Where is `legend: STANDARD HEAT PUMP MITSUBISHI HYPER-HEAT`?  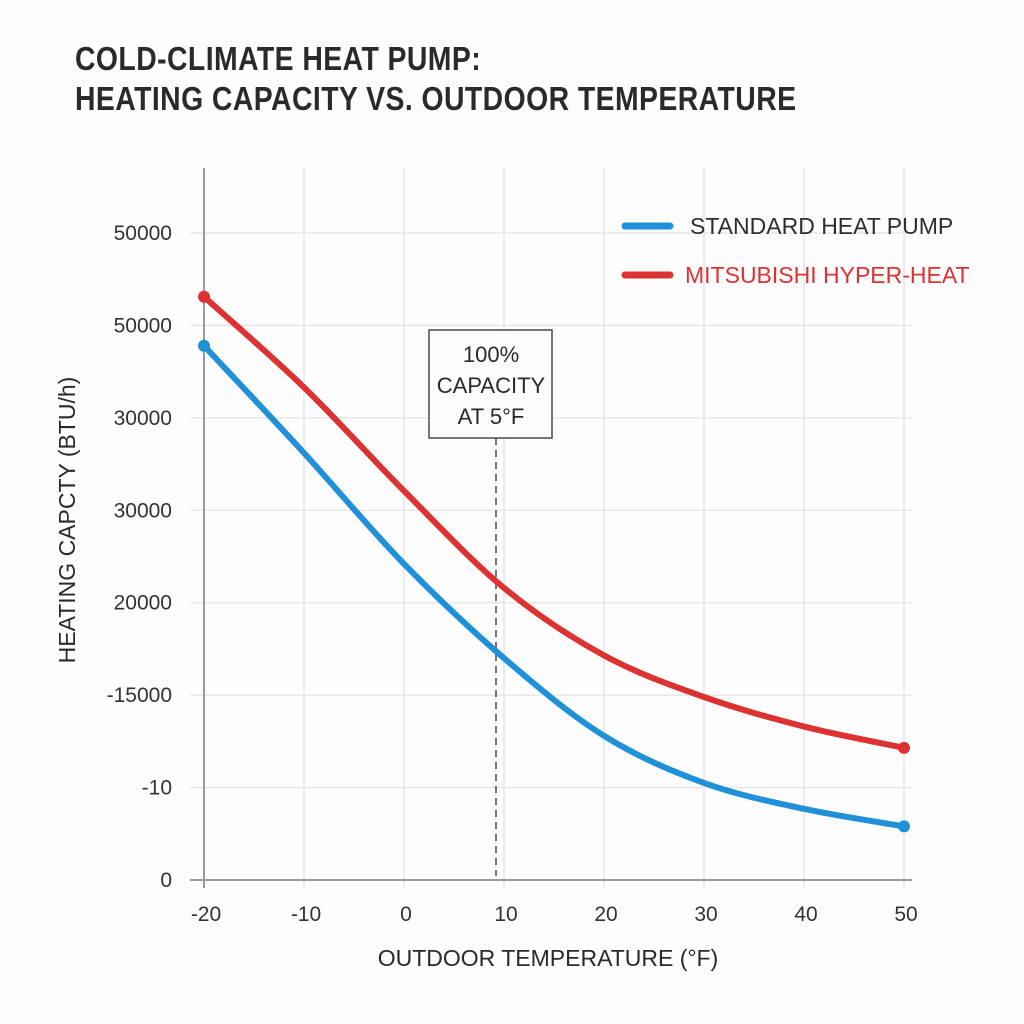 legend: STANDARD HEAT PUMP MITSUBISHI HYPER-HEAT is located at coordinates (795, 250).